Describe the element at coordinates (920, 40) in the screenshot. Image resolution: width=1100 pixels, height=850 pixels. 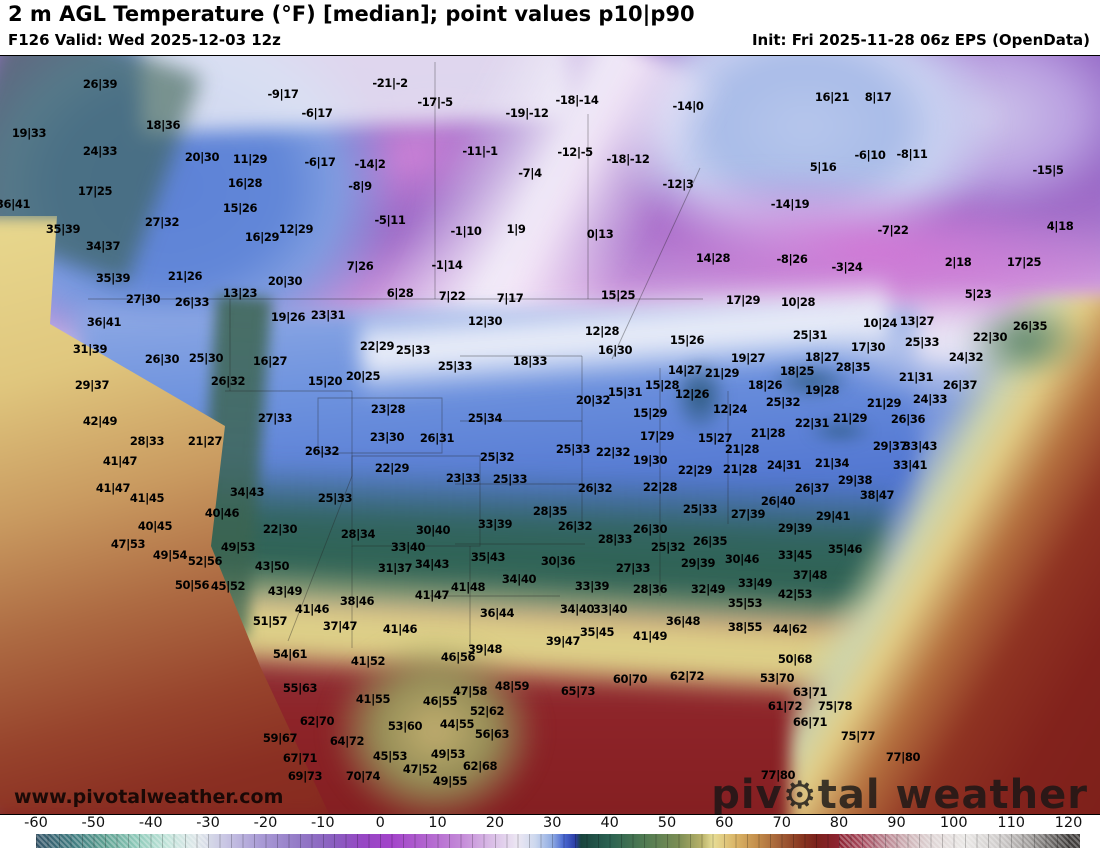
I see `init-time-label: Init: Fri 2025-11-28 06z EPS (OpenData)` at that location.